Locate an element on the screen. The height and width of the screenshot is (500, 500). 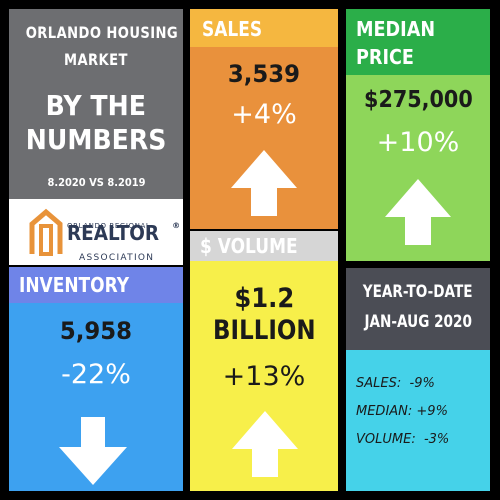
inventory-header-label: INVENTORY is located at coordinates (74, 285).